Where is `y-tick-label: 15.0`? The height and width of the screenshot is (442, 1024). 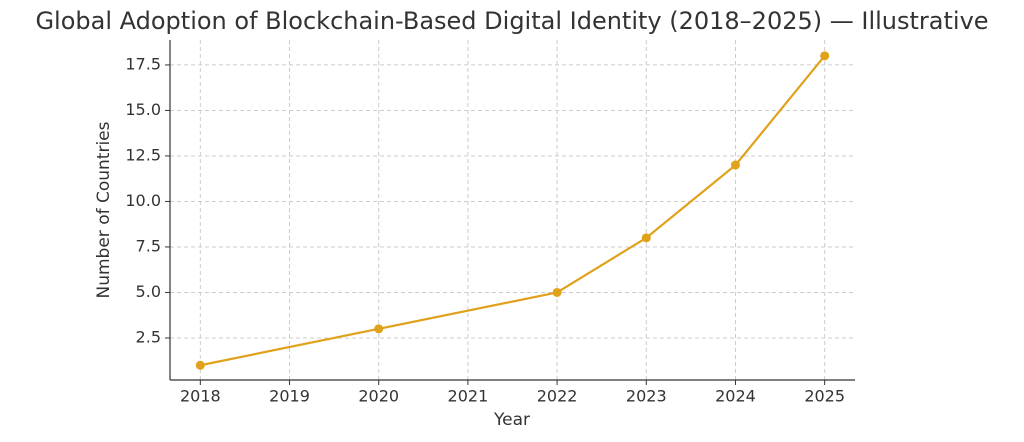
y-tick-label: 15.0 is located at coordinates (143, 109).